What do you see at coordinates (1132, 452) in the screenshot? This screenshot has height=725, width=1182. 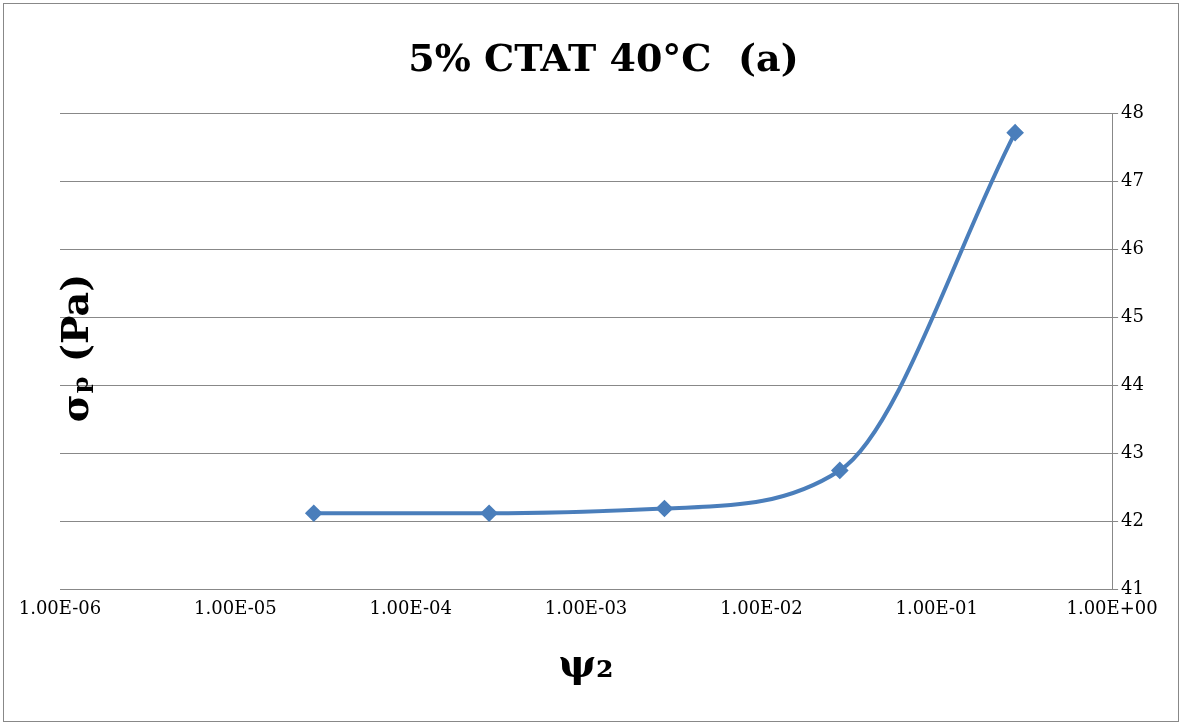 I see `y-tick-label: 43` at bounding box center [1132, 452].